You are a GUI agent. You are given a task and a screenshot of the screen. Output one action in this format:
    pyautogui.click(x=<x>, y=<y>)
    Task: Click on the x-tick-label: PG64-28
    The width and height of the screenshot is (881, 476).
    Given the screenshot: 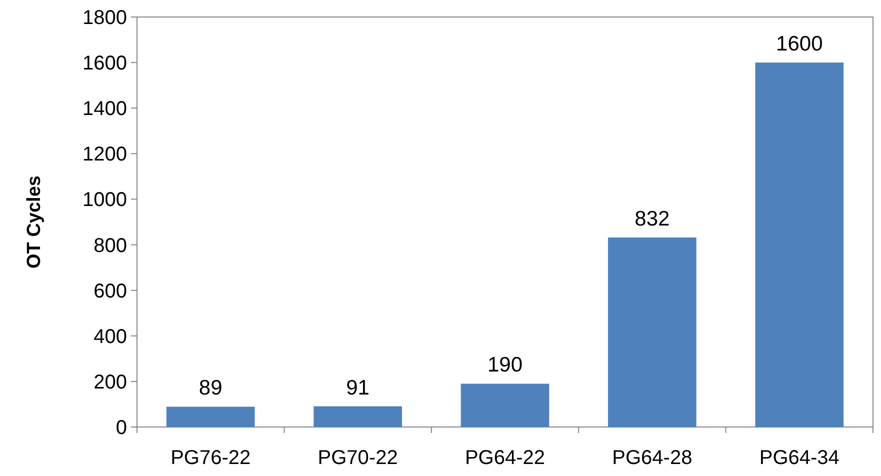 What is the action you would take?
    pyautogui.click(x=652, y=458)
    